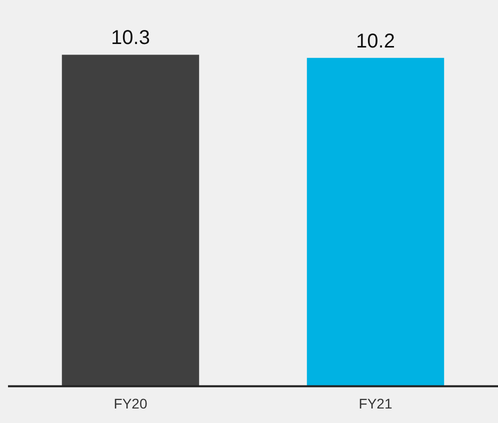  Describe the element at coordinates (375, 403) in the screenshot. I see `x-tick-label: FY21` at that location.